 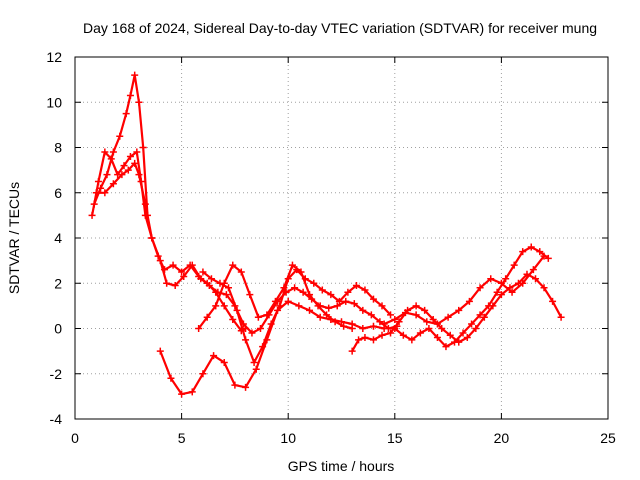 What do you see at coordinates (56, 419) in the screenshot?
I see `y-tick-label: -4` at bounding box center [56, 419].